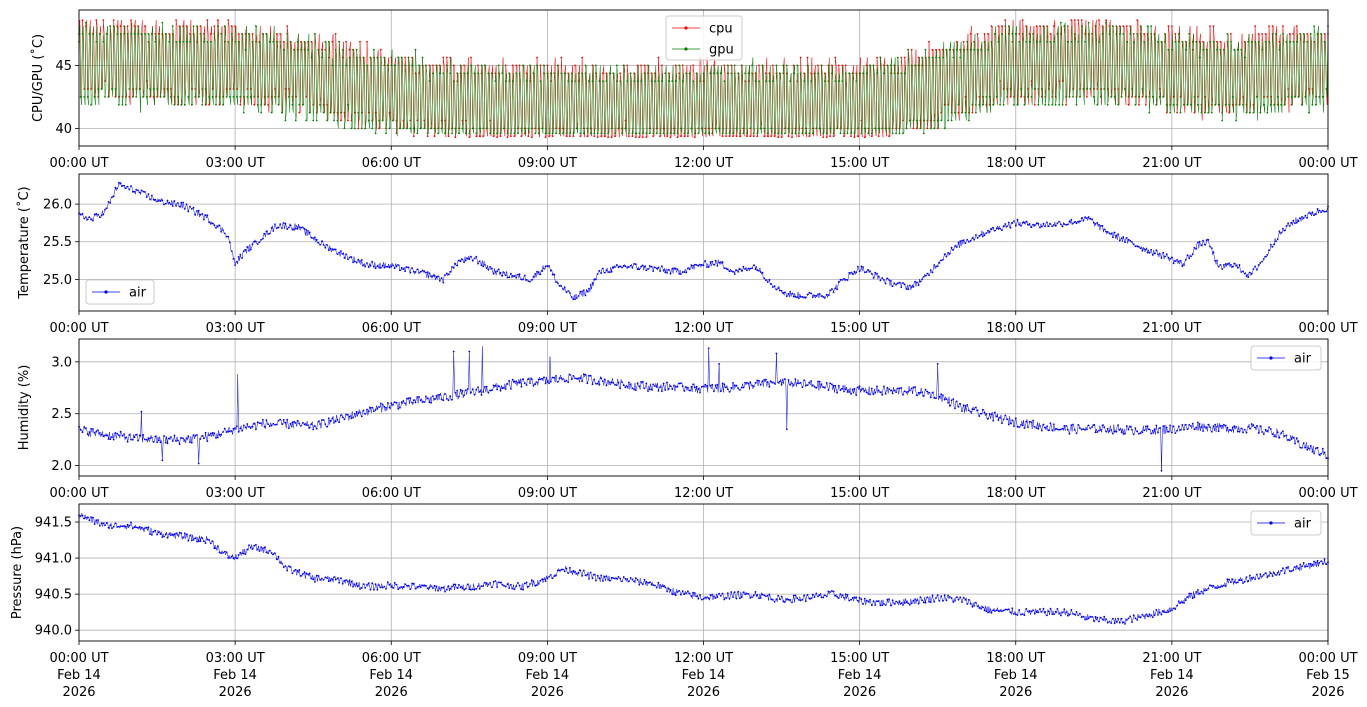  I want to click on legend-label-gpu: gpu, so click(721, 50).